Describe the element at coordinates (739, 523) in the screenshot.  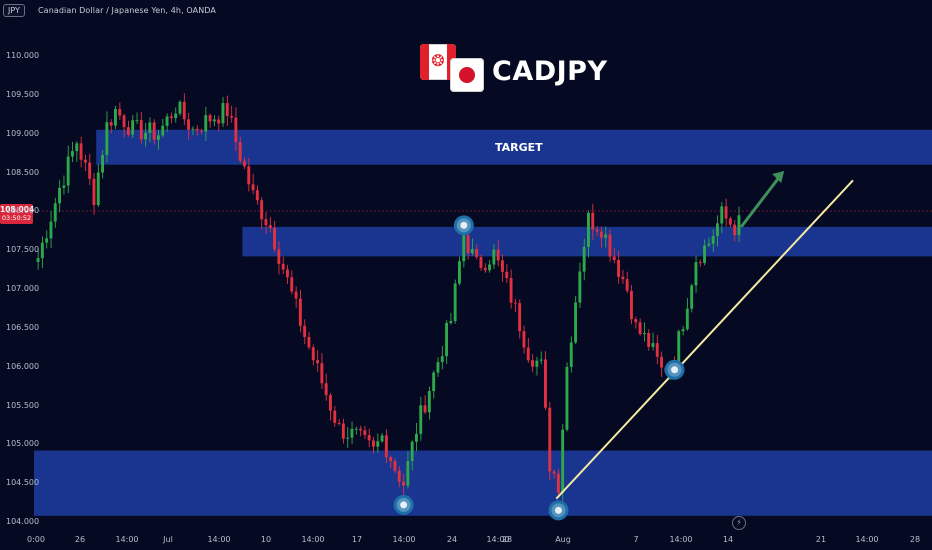
I see `lightning-icon: ⚡` at that location.